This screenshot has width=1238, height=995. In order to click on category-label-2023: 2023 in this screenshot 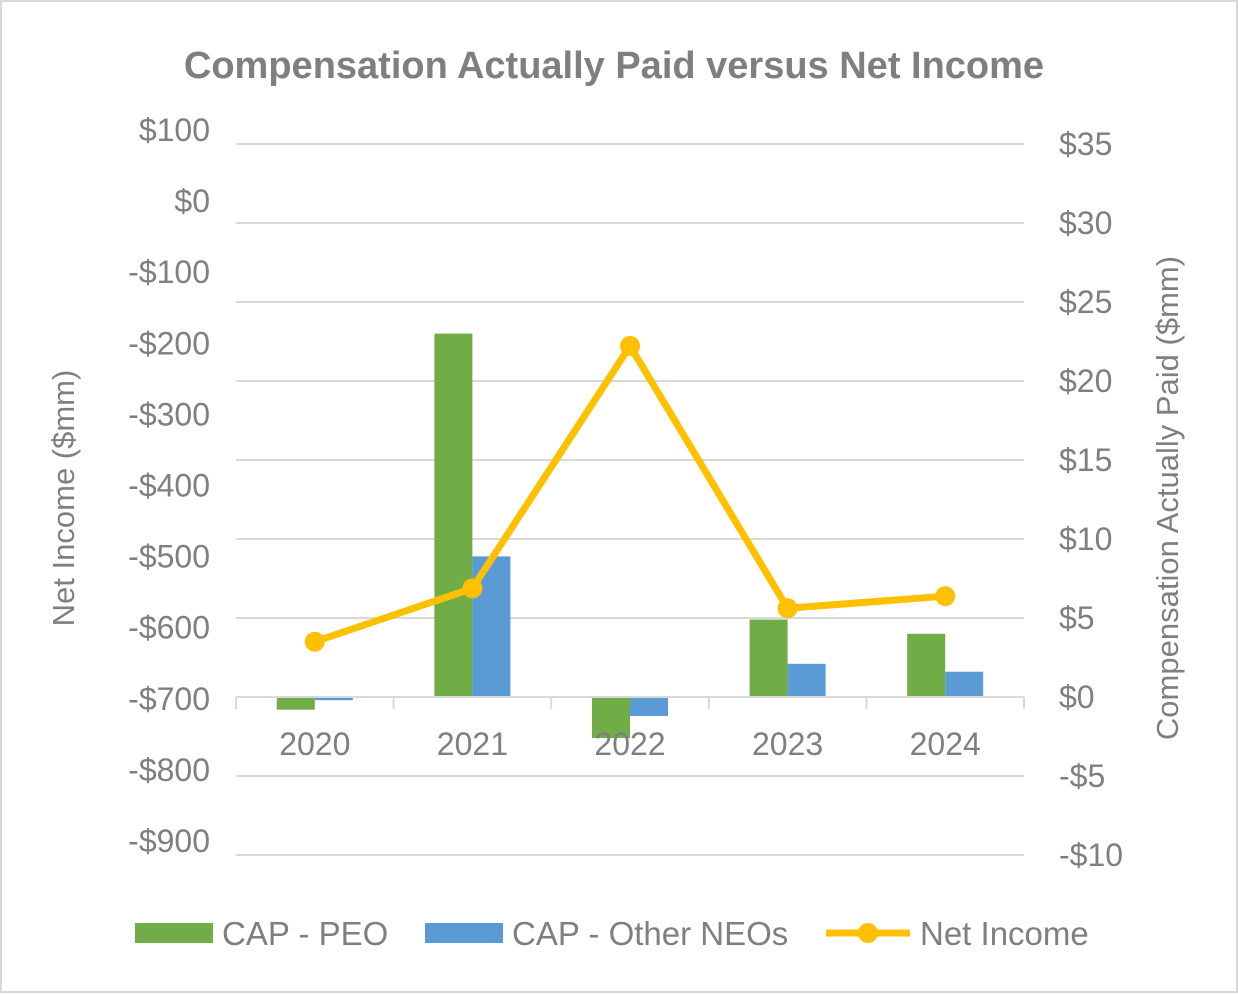, I will do `click(787, 744)`.